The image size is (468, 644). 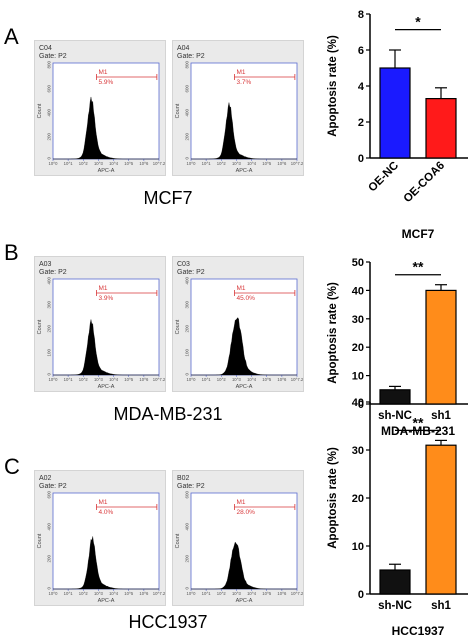 I want to click on m1-percent: 3.7%, so click(x=243, y=82).